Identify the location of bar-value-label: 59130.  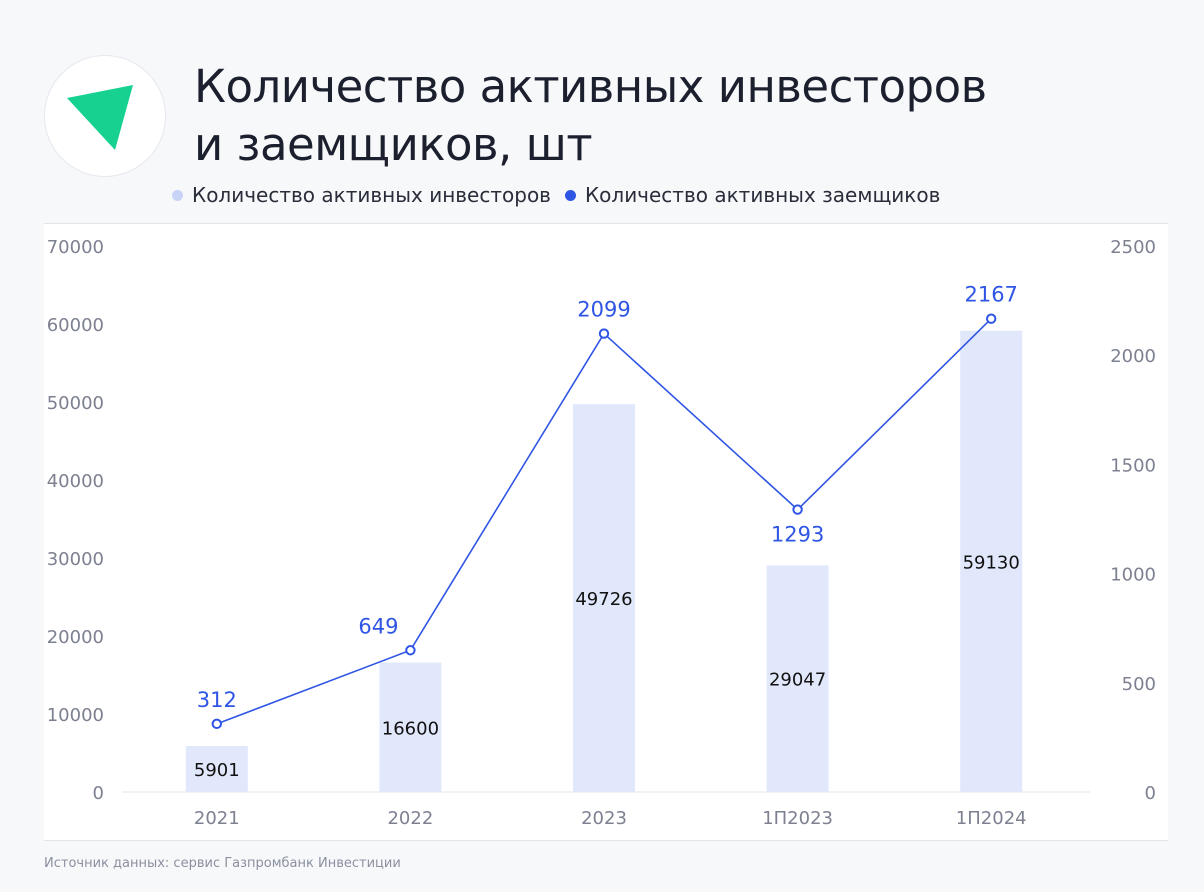
(991, 562).